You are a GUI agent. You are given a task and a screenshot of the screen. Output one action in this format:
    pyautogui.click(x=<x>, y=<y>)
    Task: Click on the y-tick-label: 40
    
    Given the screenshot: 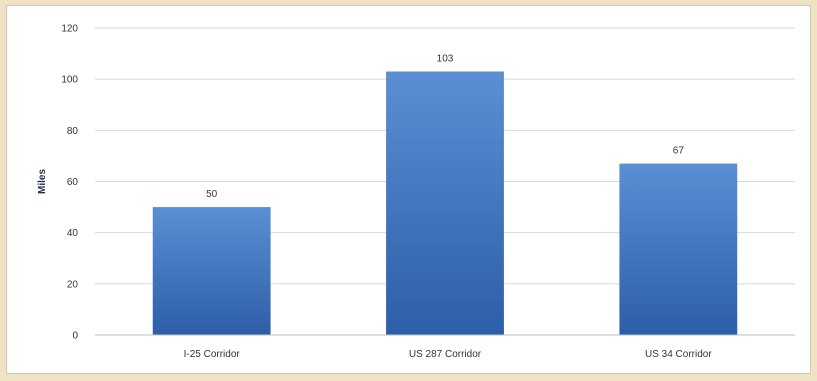 What is the action you would take?
    pyautogui.click(x=73, y=233)
    